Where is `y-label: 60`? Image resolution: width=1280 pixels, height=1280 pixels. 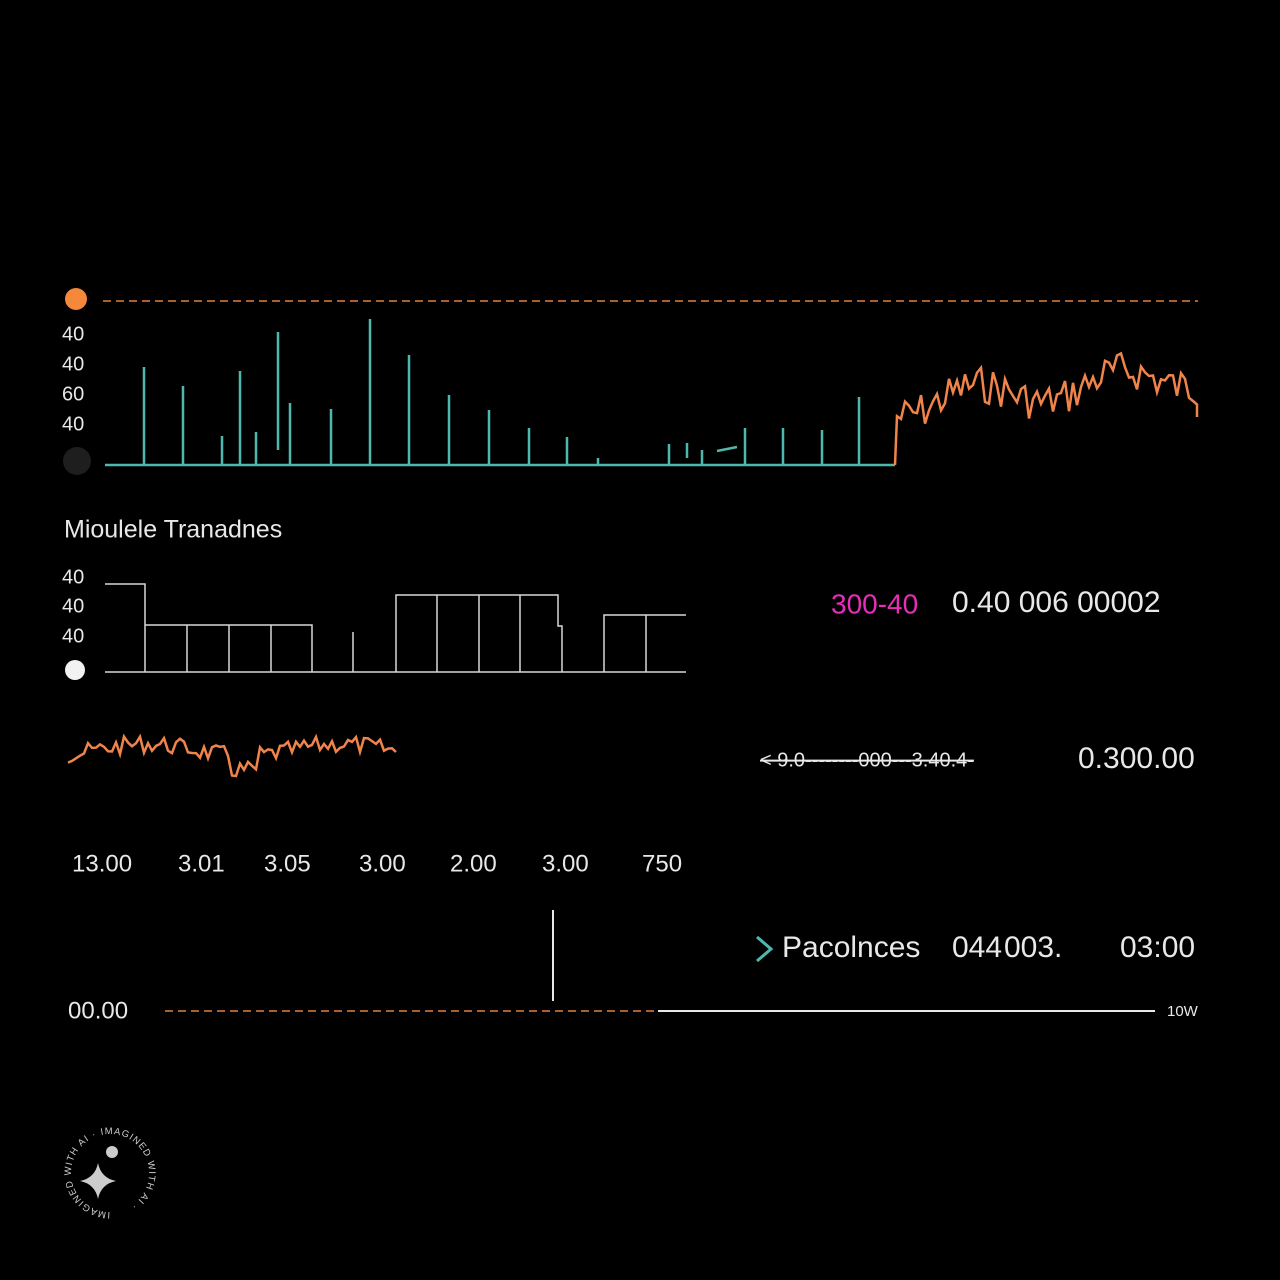
y-label: 60 is located at coordinates (73, 394).